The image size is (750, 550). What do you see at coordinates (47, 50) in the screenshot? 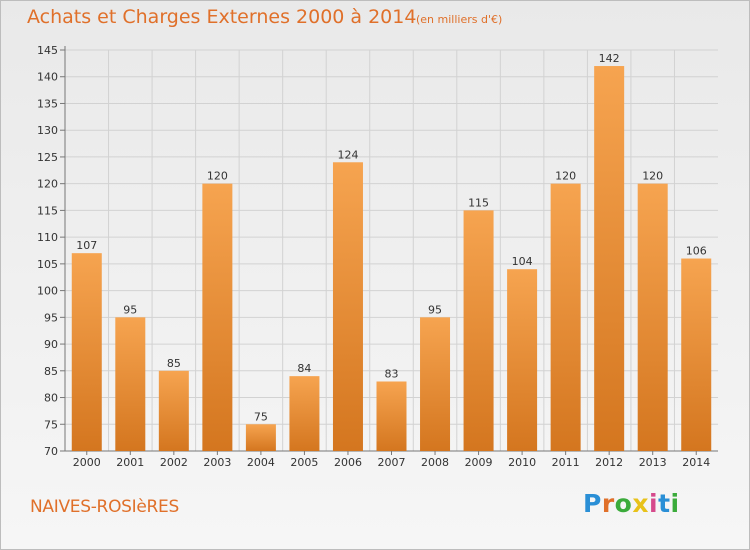
I see `y-tick-label: 145` at bounding box center [47, 50].